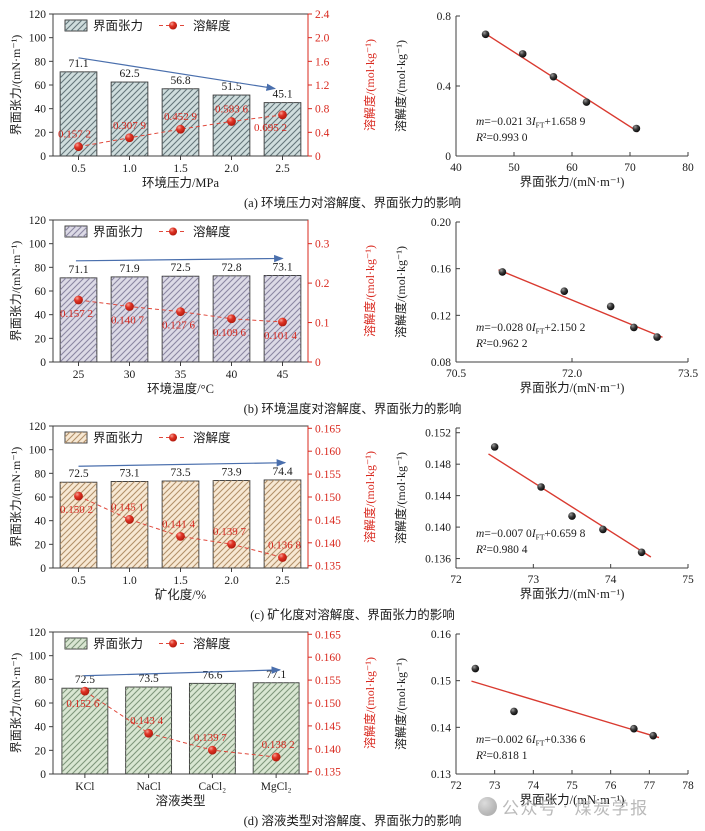 The image size is (705, 831). What do you see at coordinates (514, 168) in the screenshot?
I see `svg-text: 50` at bounding box center [514, 168].